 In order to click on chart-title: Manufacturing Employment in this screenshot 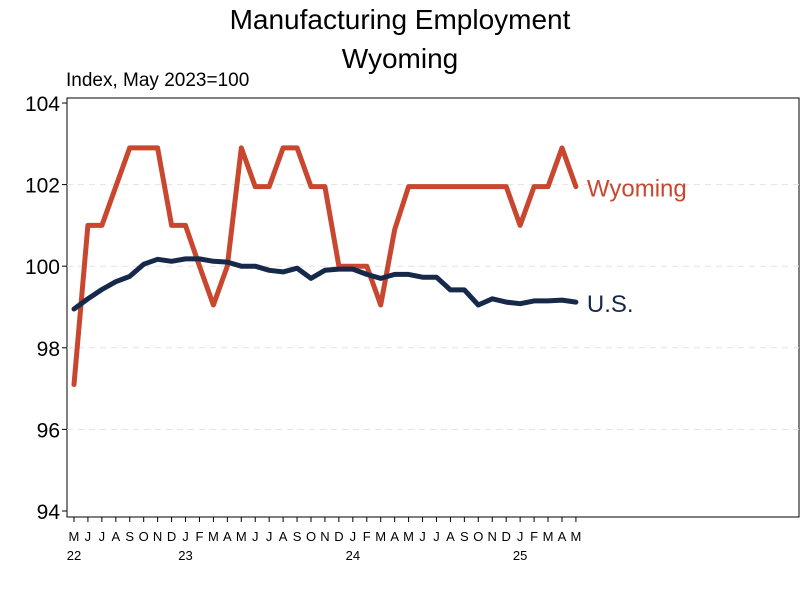, I will do `click(400, 19)`.